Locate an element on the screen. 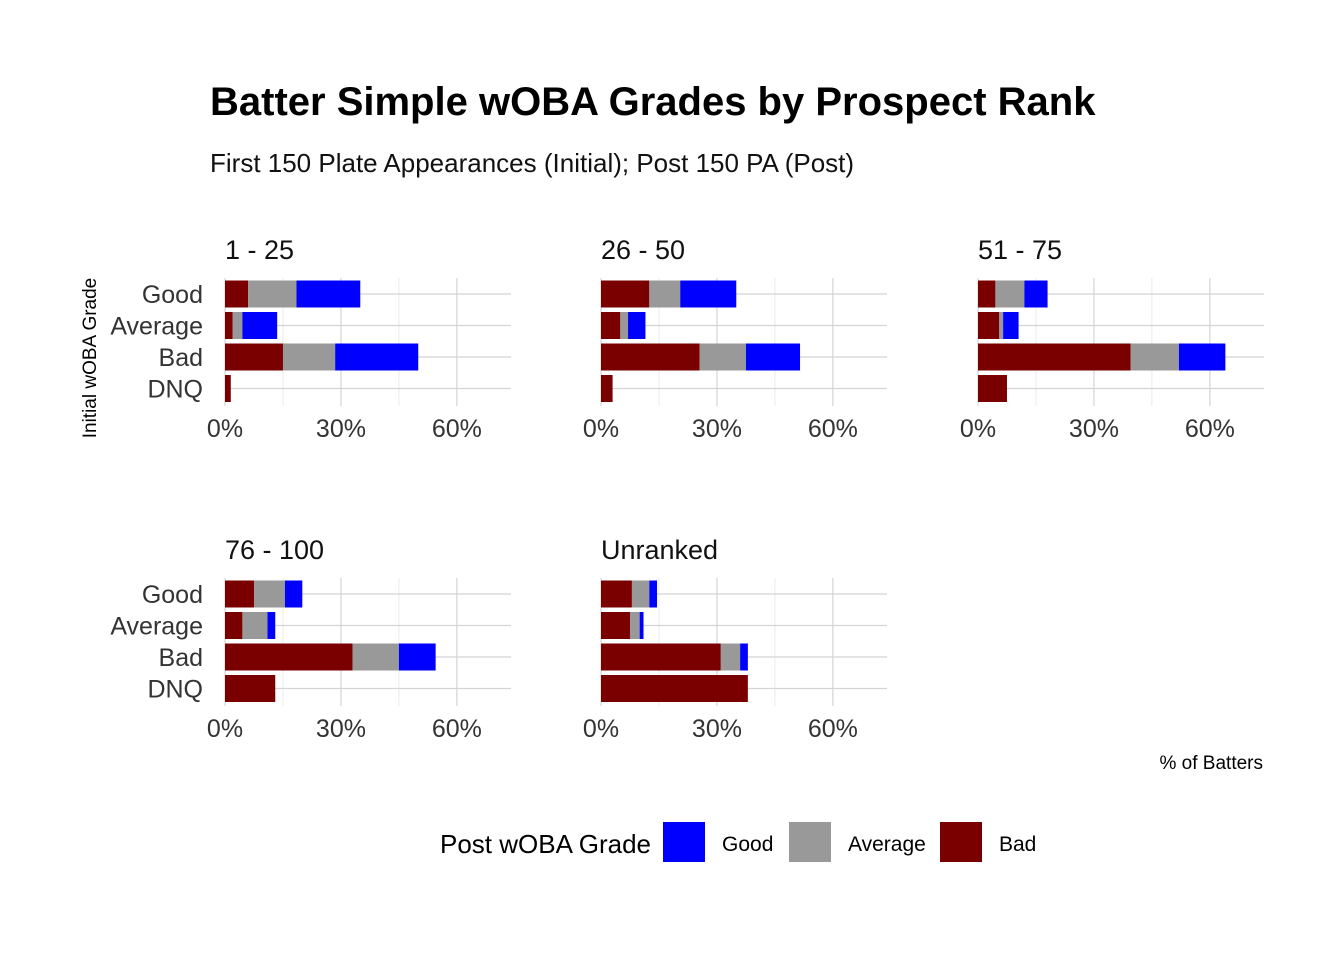 This screenshot has height=960, width=1344. x-axis-label: % of Batters is located at coordinates (1212, 763).